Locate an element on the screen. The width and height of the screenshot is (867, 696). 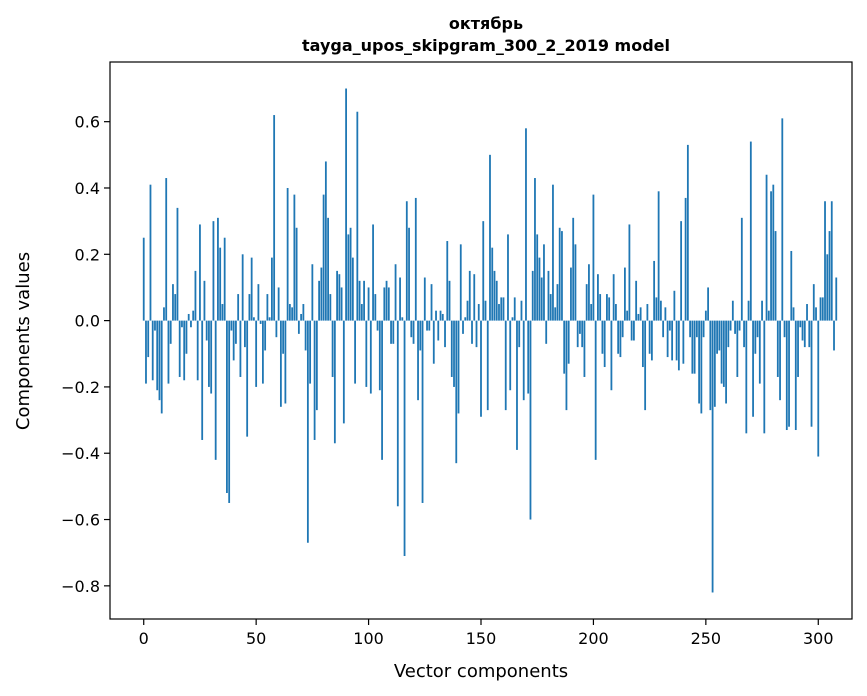
y-tick-label: 0.4 is located at coordinates (87, 188).